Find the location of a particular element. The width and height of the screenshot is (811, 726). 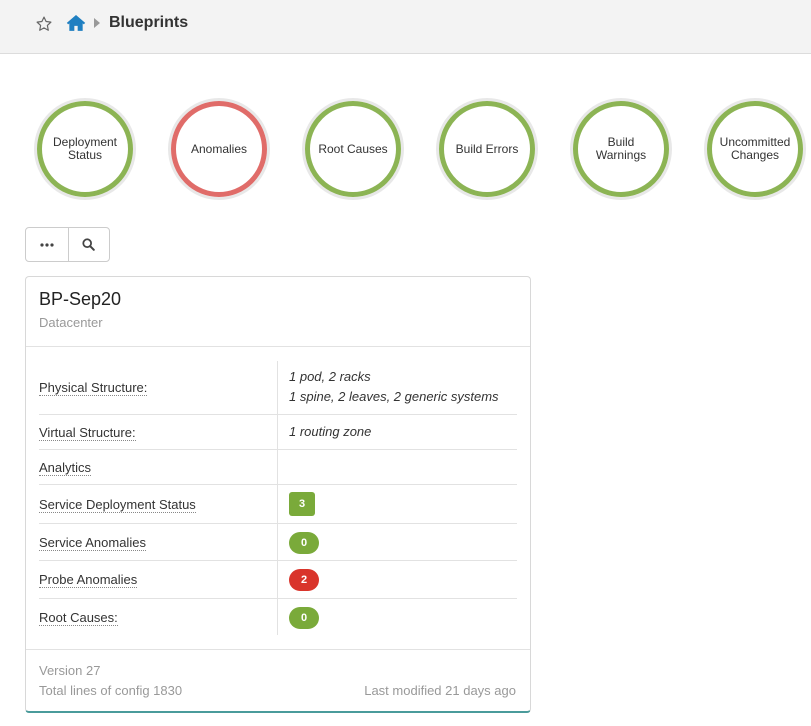

search-button is located at coordinates (88, 244).